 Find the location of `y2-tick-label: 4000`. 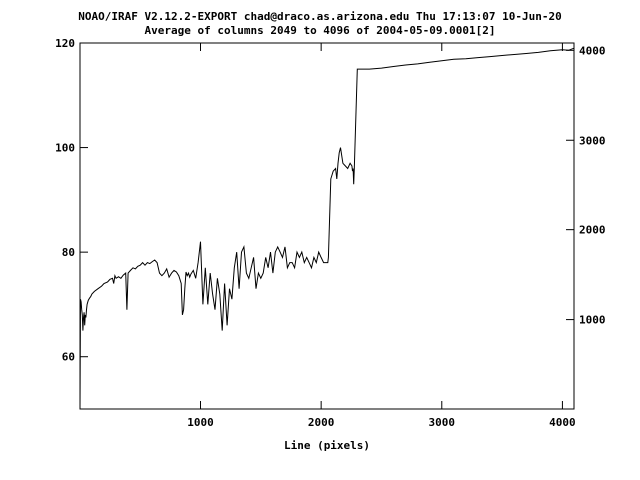

y2-tick-label: 4000 is located at coordinates (592, 50).